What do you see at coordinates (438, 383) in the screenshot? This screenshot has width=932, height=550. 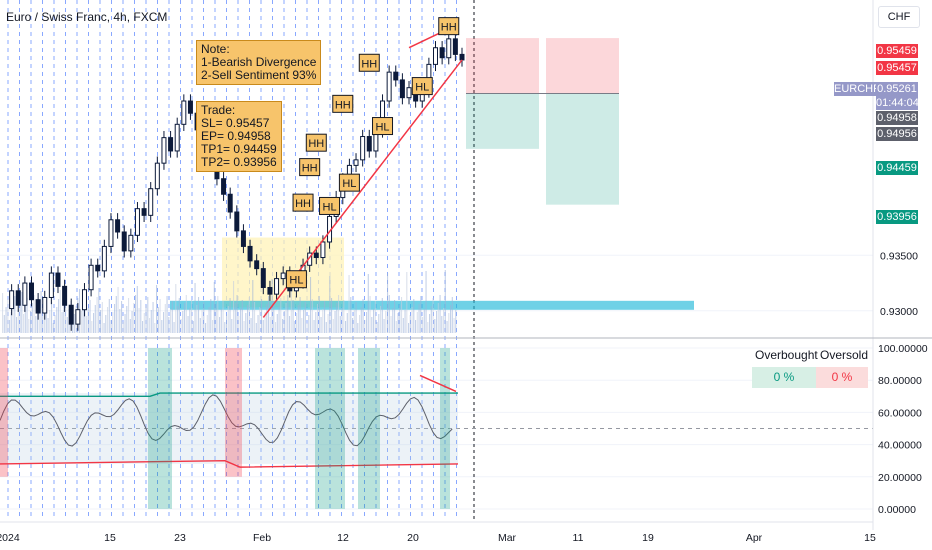 I see `osc-divergence-line` at bounding box center [438, 383].